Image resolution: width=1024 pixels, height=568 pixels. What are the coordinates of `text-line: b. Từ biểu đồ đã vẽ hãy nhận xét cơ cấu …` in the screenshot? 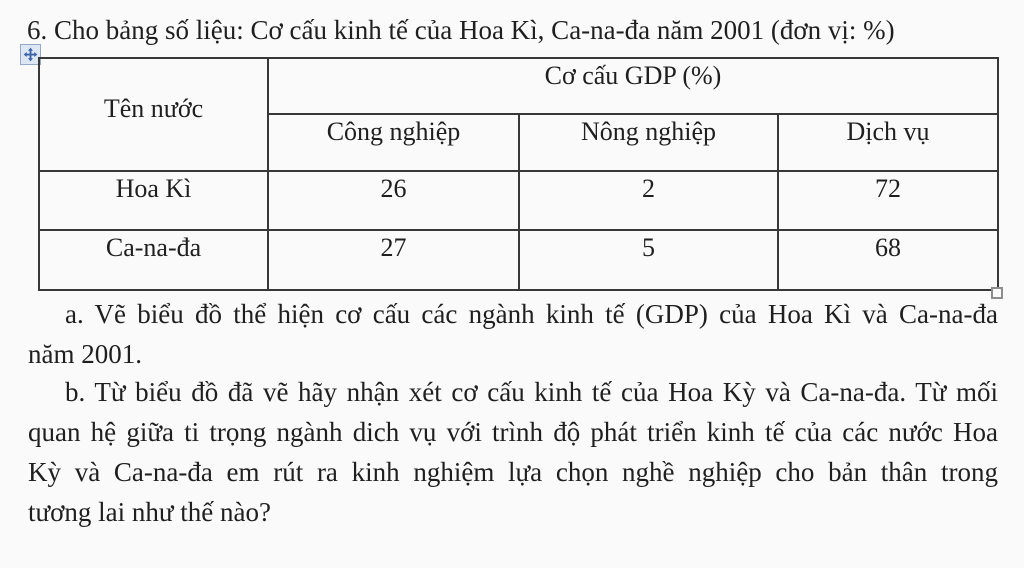 It's located at (531, 392).